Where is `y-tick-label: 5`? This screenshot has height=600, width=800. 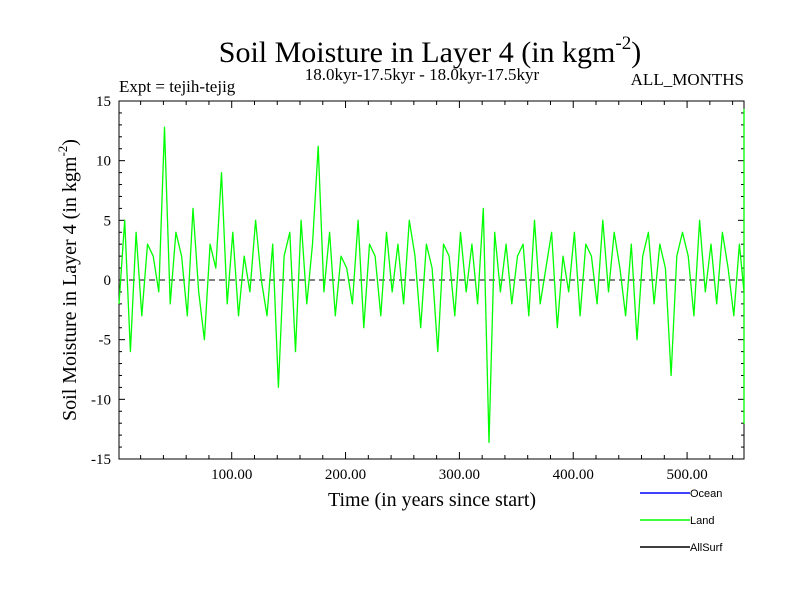 y-tick-label: 5 is located at coordinates (108, 221).